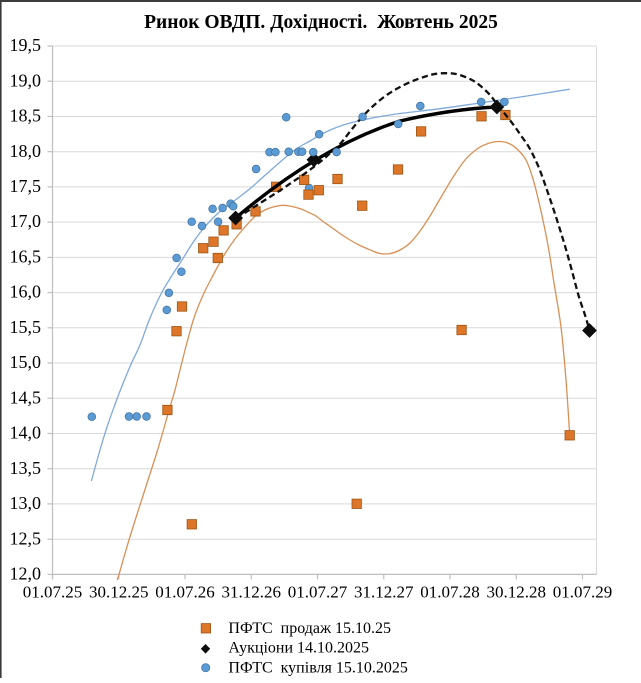 The width and height of the screenshot is (641, 683). Describe the element at coordinates (450, 591) in the screenshot. I see `svg-text: 01.07.28` at that location.